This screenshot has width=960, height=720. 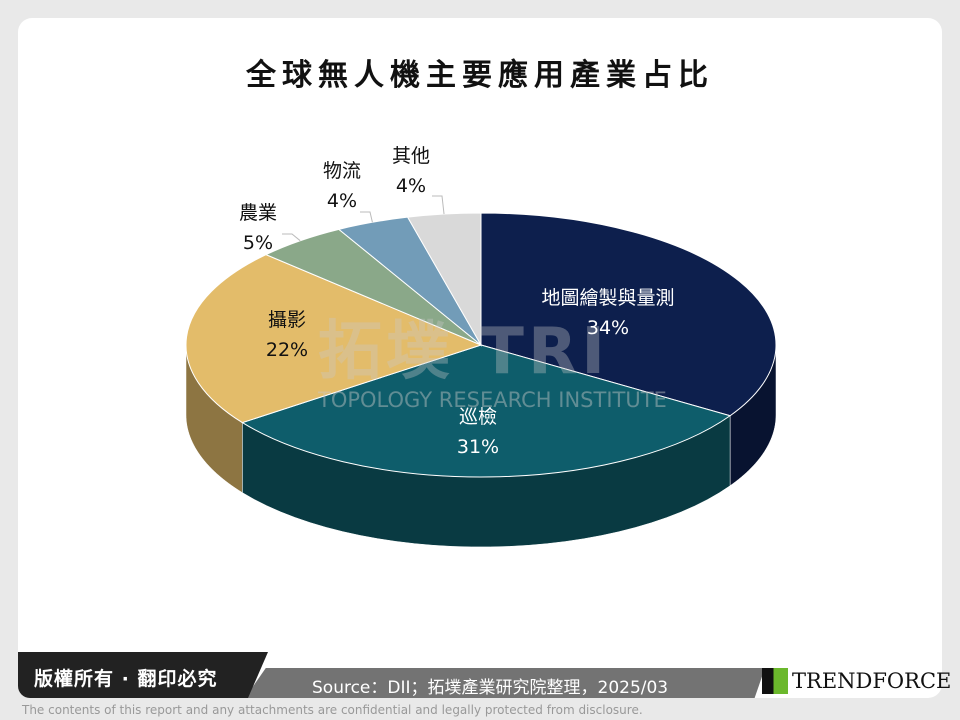 What do you see at coordinates (856, 681) in the screenshot?
I see `trendforce-logo: TRENDFORCE` at bounding box center [856, 681].